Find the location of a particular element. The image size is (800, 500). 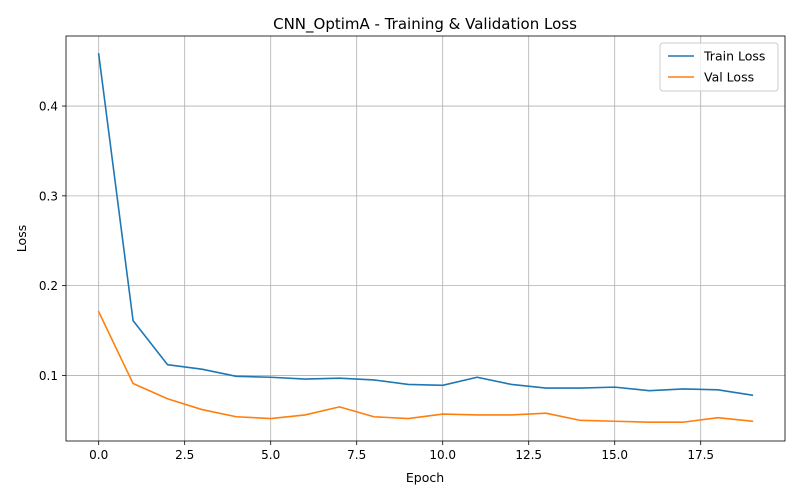

x-tick-label: 0.0 is located at coordinates (98, 455).